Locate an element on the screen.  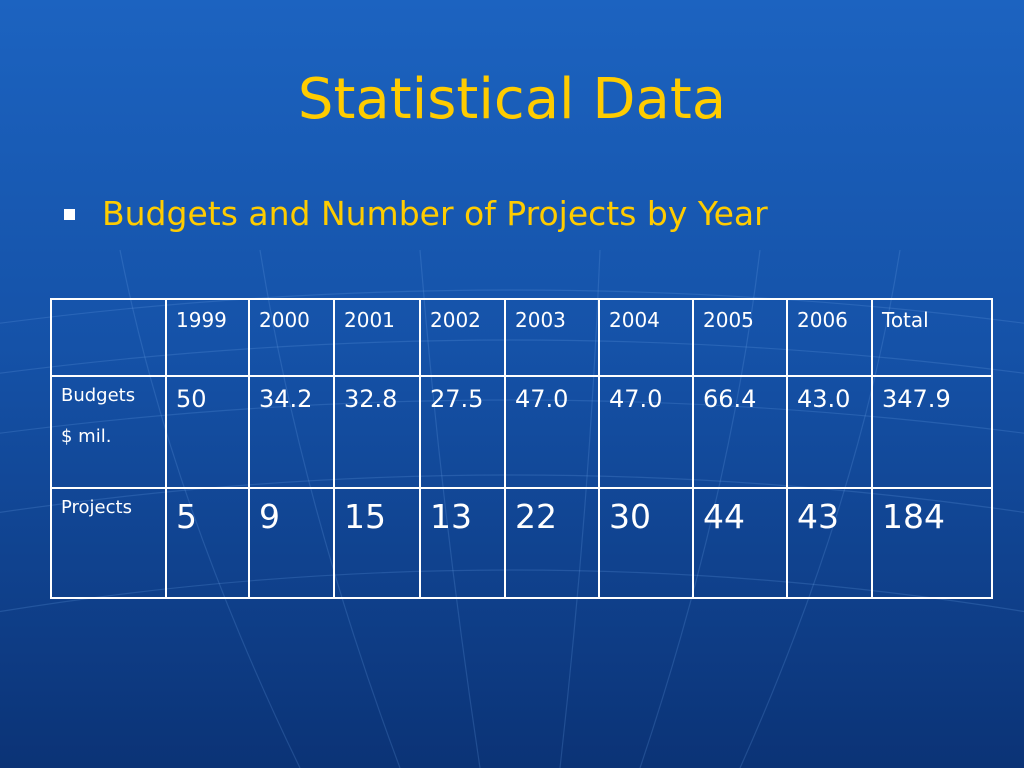
value-cell: 34.2 is located at coordinates (291, 432).